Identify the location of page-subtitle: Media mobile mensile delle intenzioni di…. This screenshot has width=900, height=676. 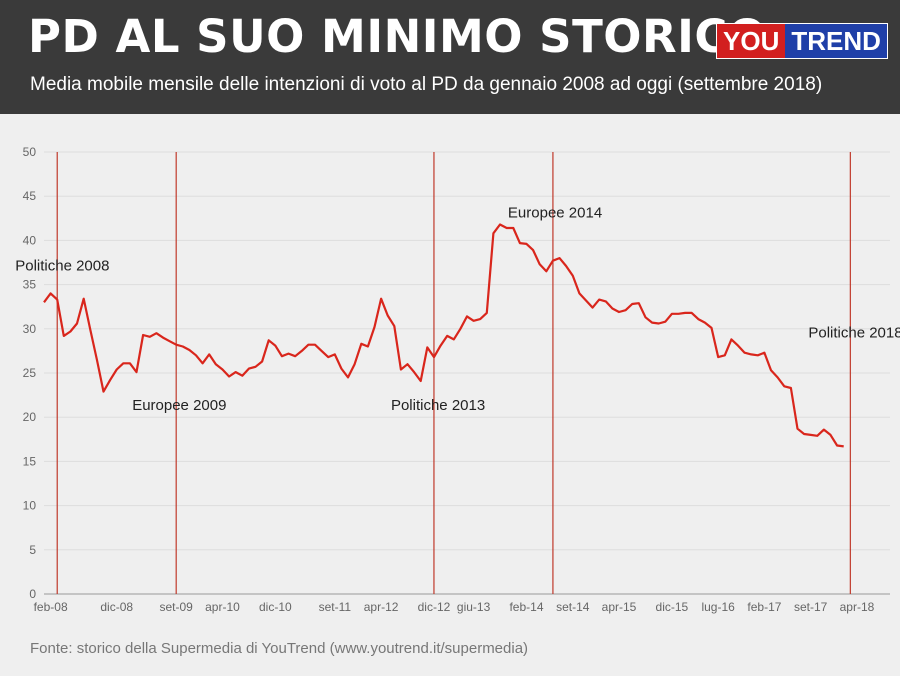
(426, 84).